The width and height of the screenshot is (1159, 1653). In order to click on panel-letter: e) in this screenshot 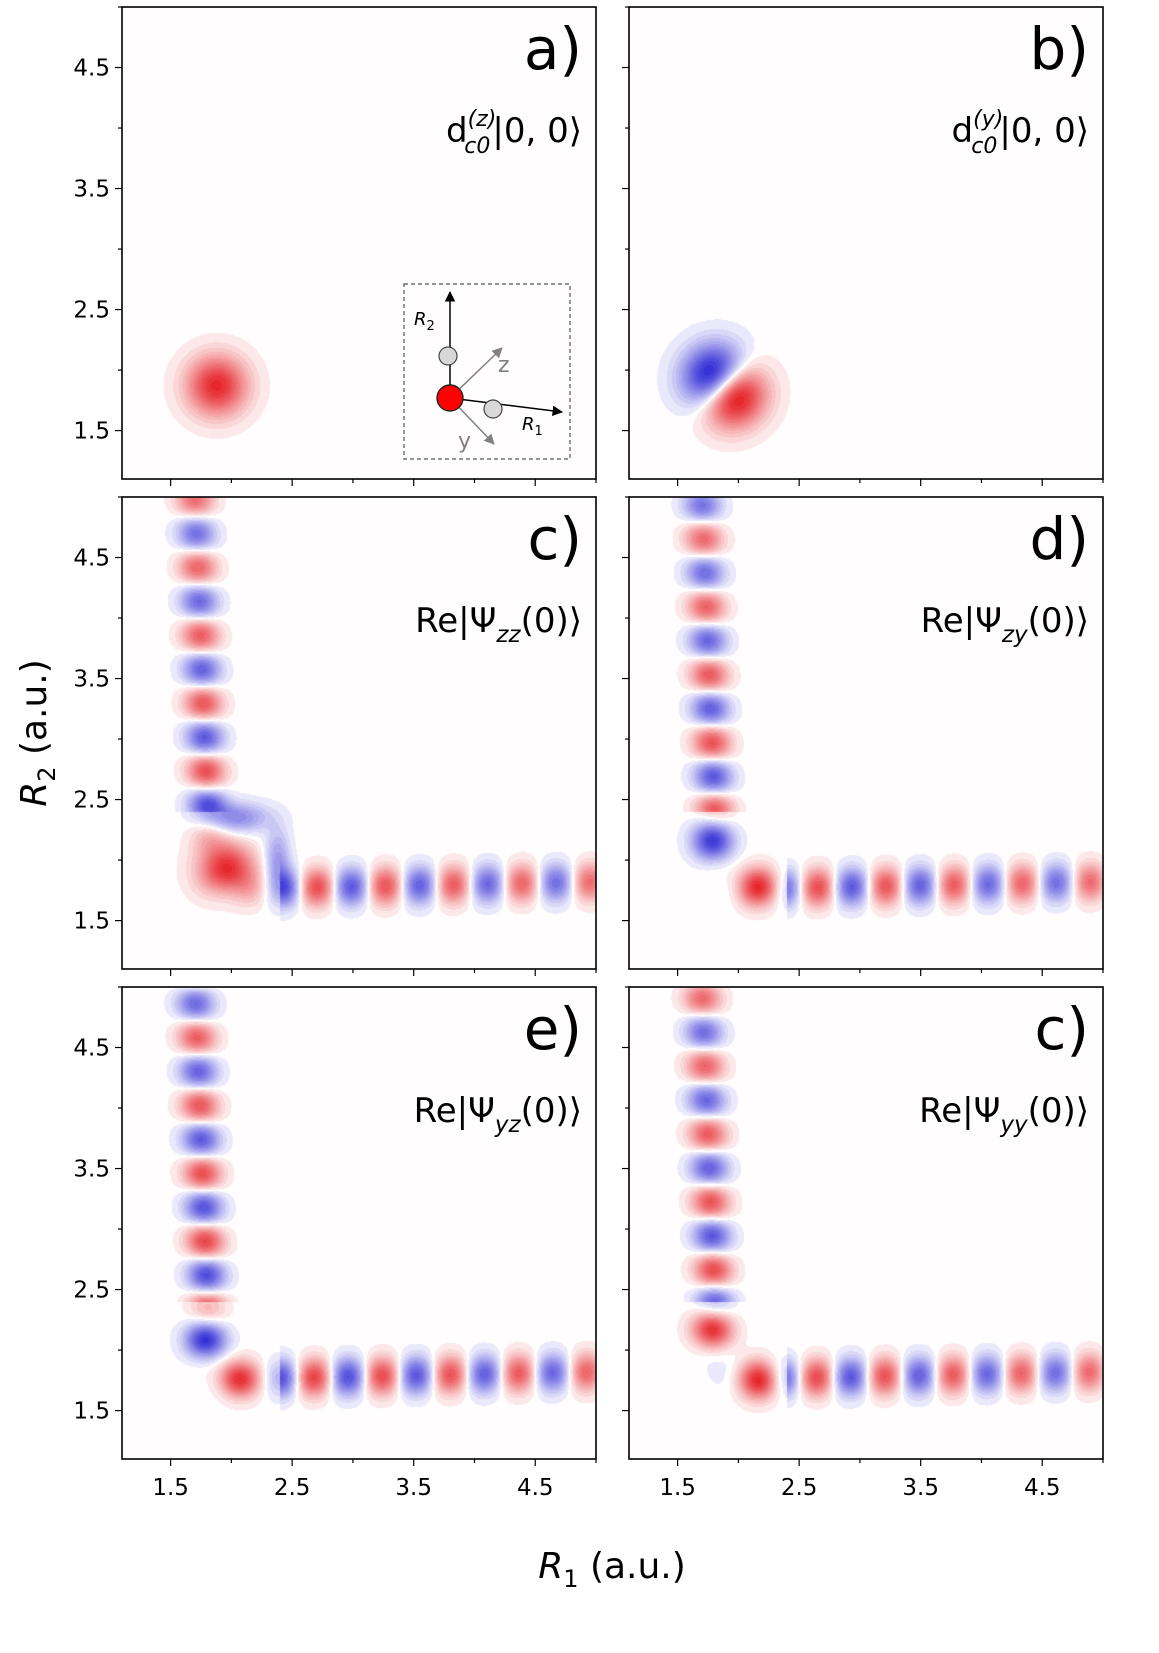, I will do `click(553, 1029)`.